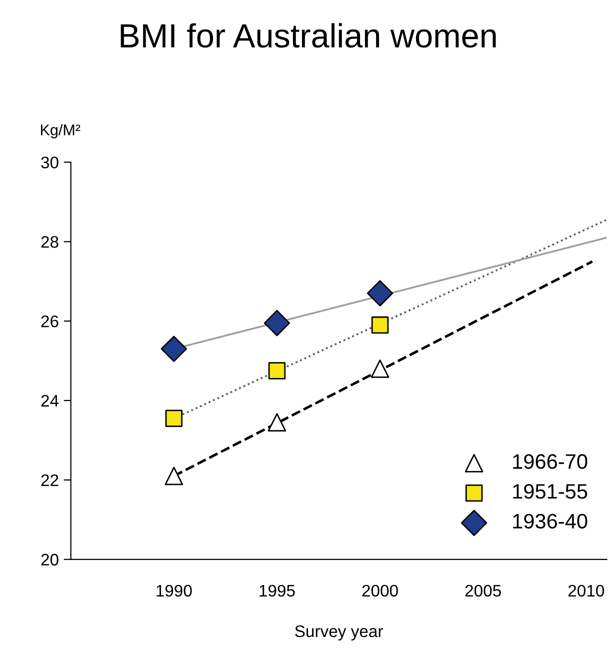 This screenshot has height=662, width=616. Describe the element at coordinates (483, 590) in the screenshot. I see `x-tick-label: 2005` at that location.